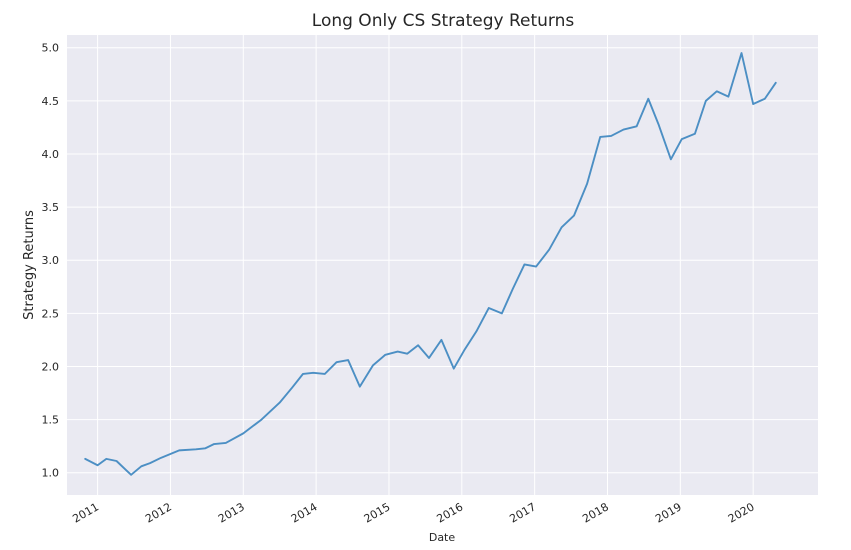  What do you see at coordinates (51, 101) in the screenshot?
I see `y-tick-label: 4.5` at bounding box center [51, 101].